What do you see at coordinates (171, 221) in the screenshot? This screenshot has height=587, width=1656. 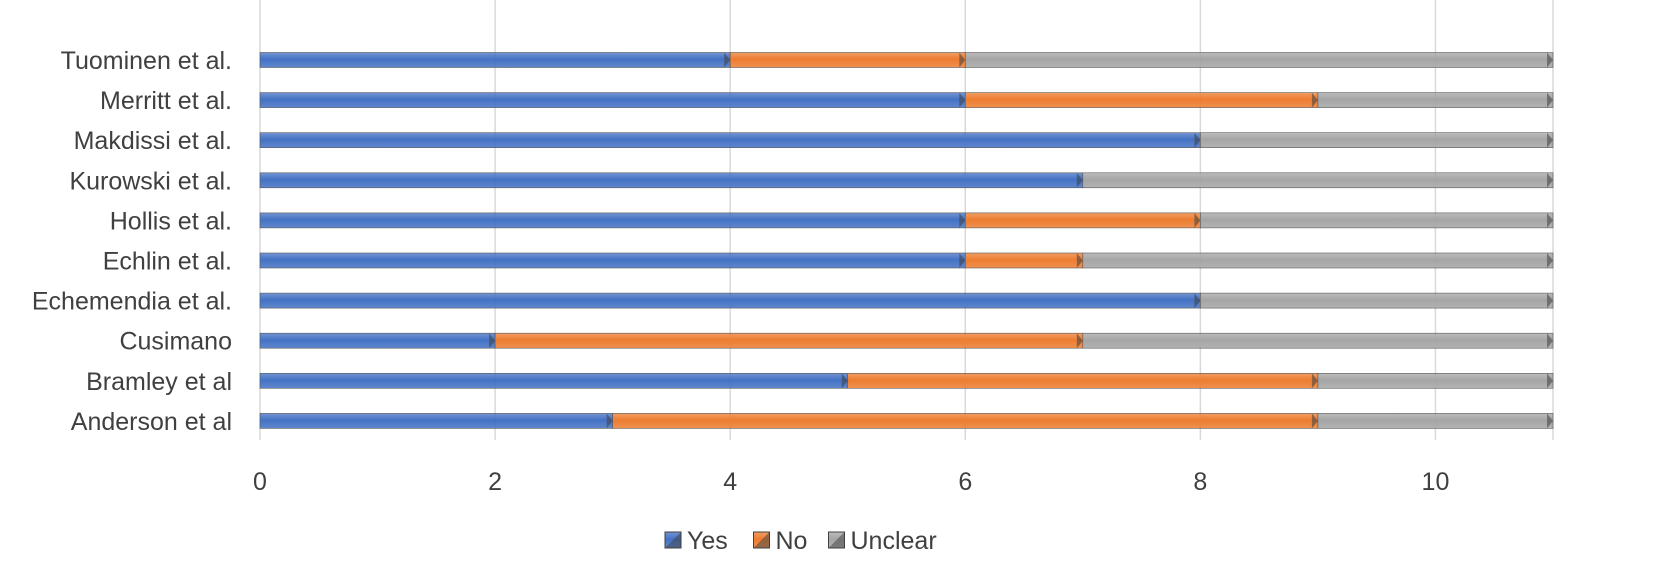 I see `category-label: Hollis et al.` at bounding box center [171, 221].